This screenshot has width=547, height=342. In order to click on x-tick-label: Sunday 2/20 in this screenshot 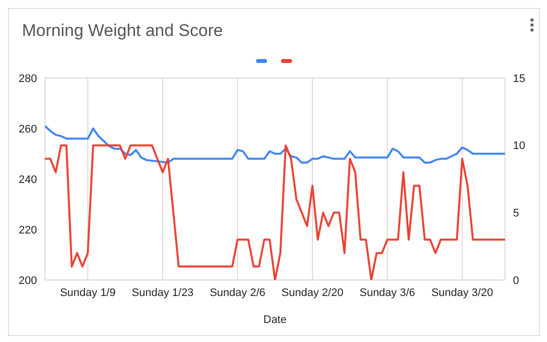, I will do `click(313, 292)`.